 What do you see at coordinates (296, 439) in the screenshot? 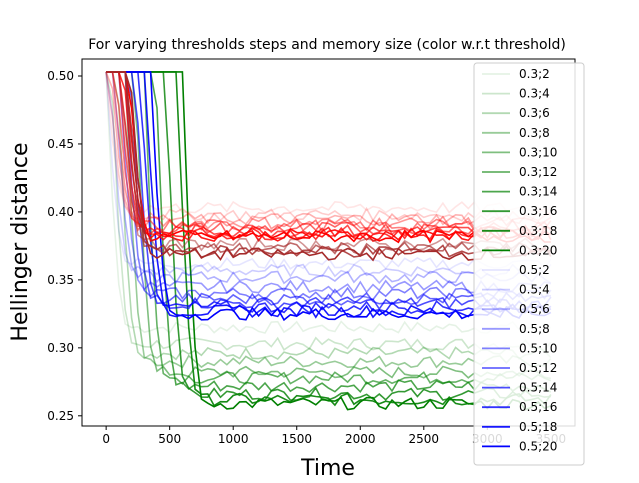
I see `x-tick-label: 1500` at bounding box center [296, 439].